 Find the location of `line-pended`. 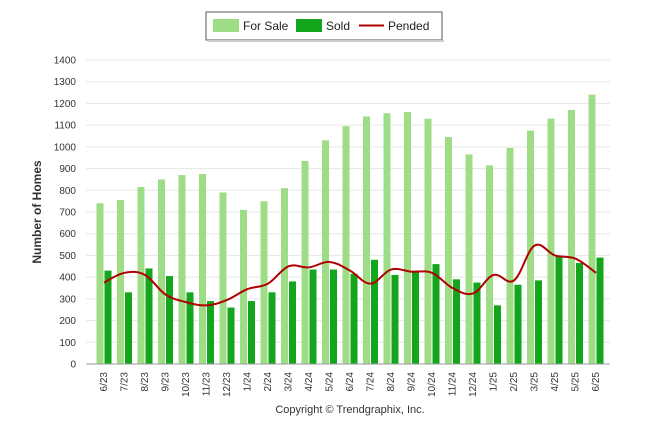

line-pended is located at coordinates (350, 275).